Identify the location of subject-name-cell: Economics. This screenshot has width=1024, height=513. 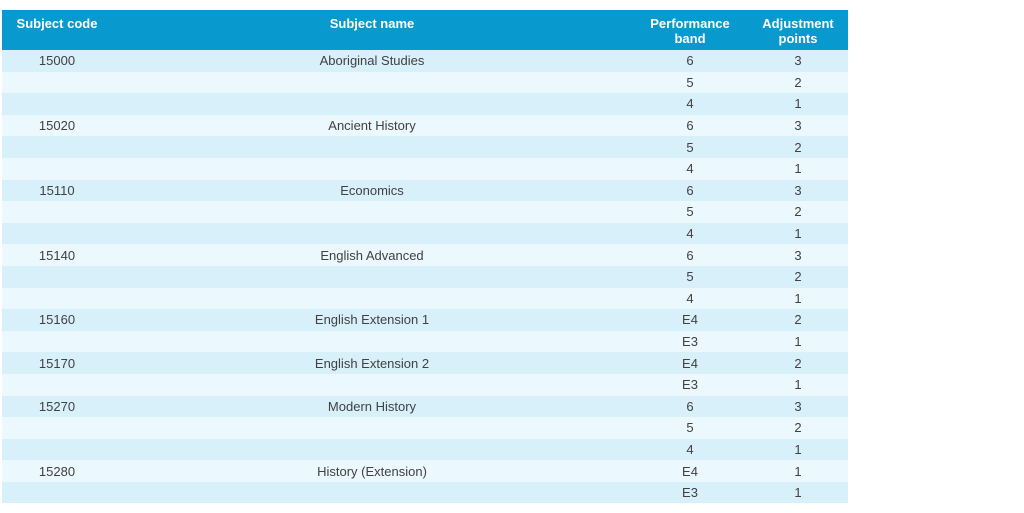
(372, 190).